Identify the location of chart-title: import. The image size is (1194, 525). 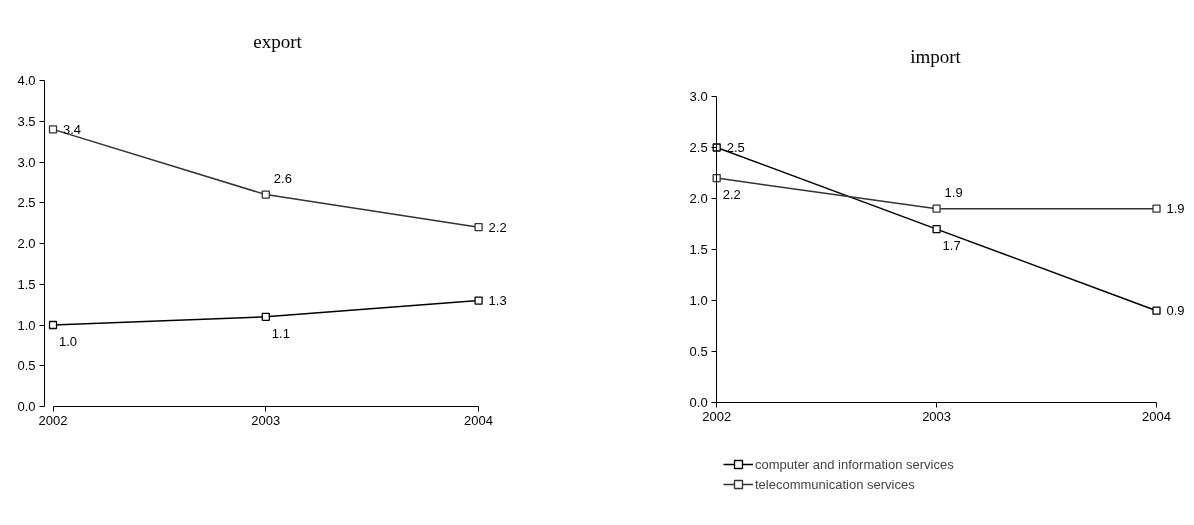
(936, 56).